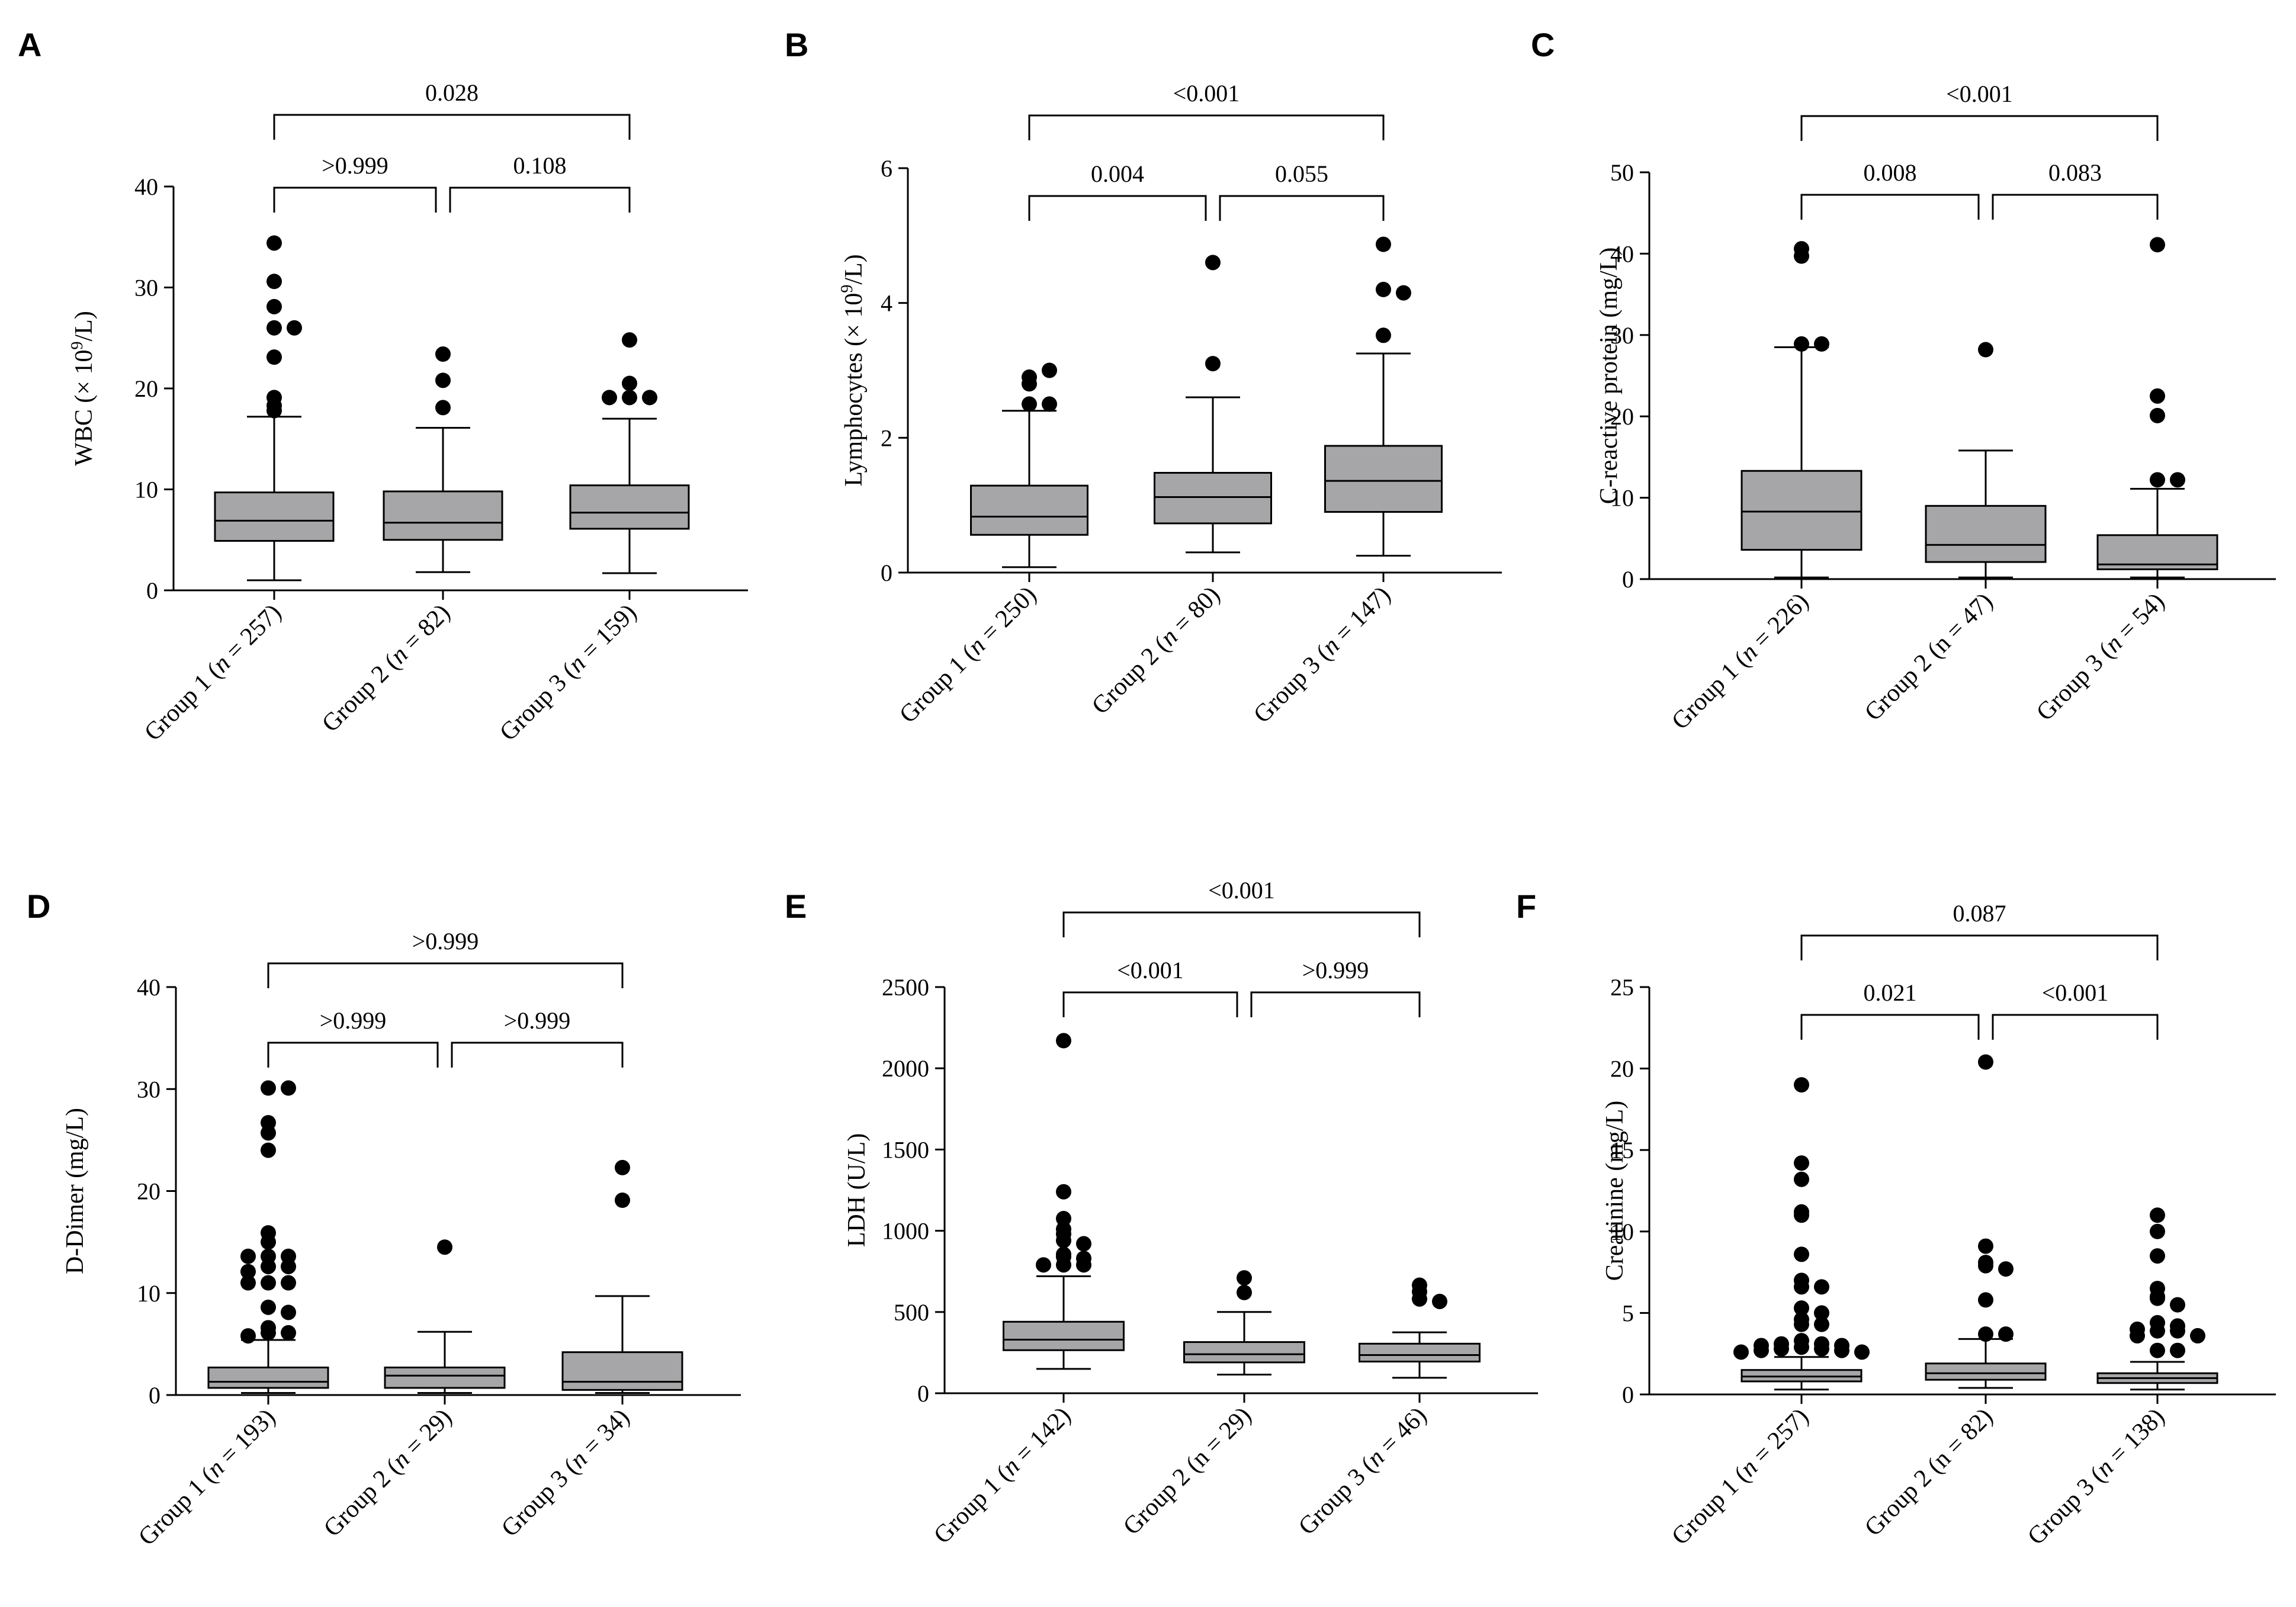 The image size is (2296, 1607). Describe the element at coordinates (887, 303) in the screenshot. I see `panel-b-ytick-label: 4` at that location.